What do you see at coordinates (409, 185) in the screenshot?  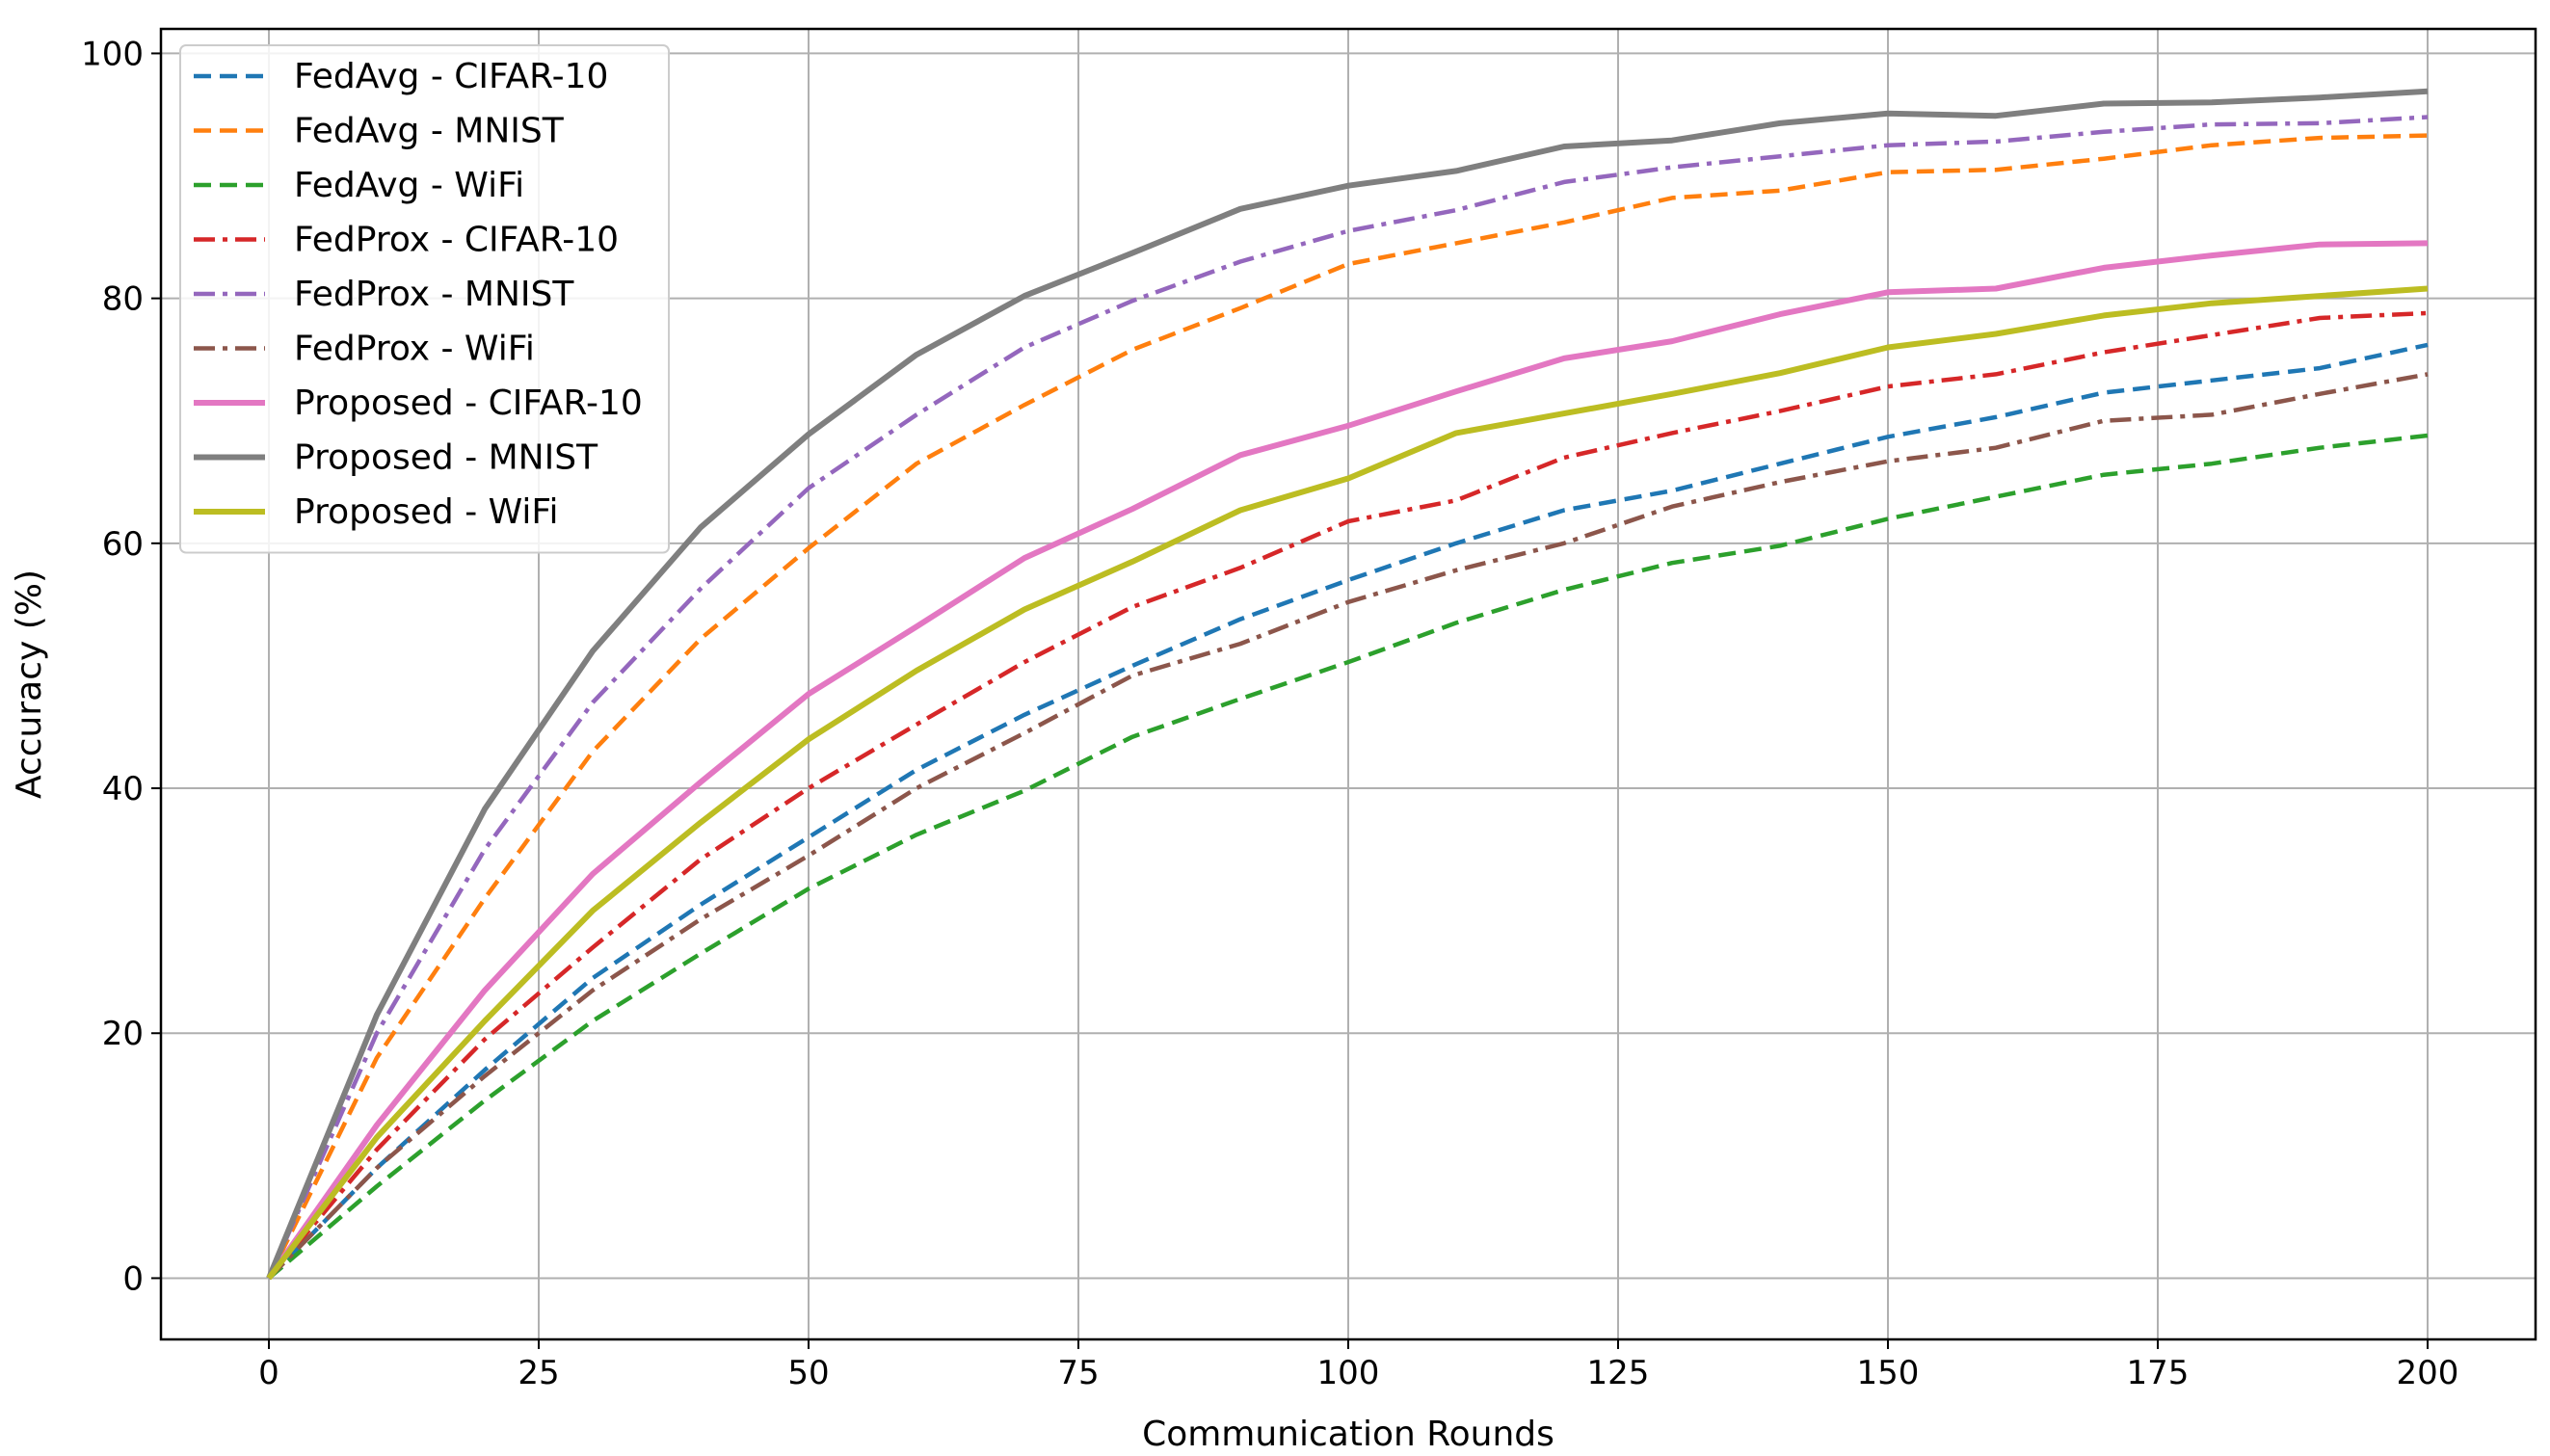 I see `legend-label: FedAvg - WiFi` at bounding box center [409, 185].